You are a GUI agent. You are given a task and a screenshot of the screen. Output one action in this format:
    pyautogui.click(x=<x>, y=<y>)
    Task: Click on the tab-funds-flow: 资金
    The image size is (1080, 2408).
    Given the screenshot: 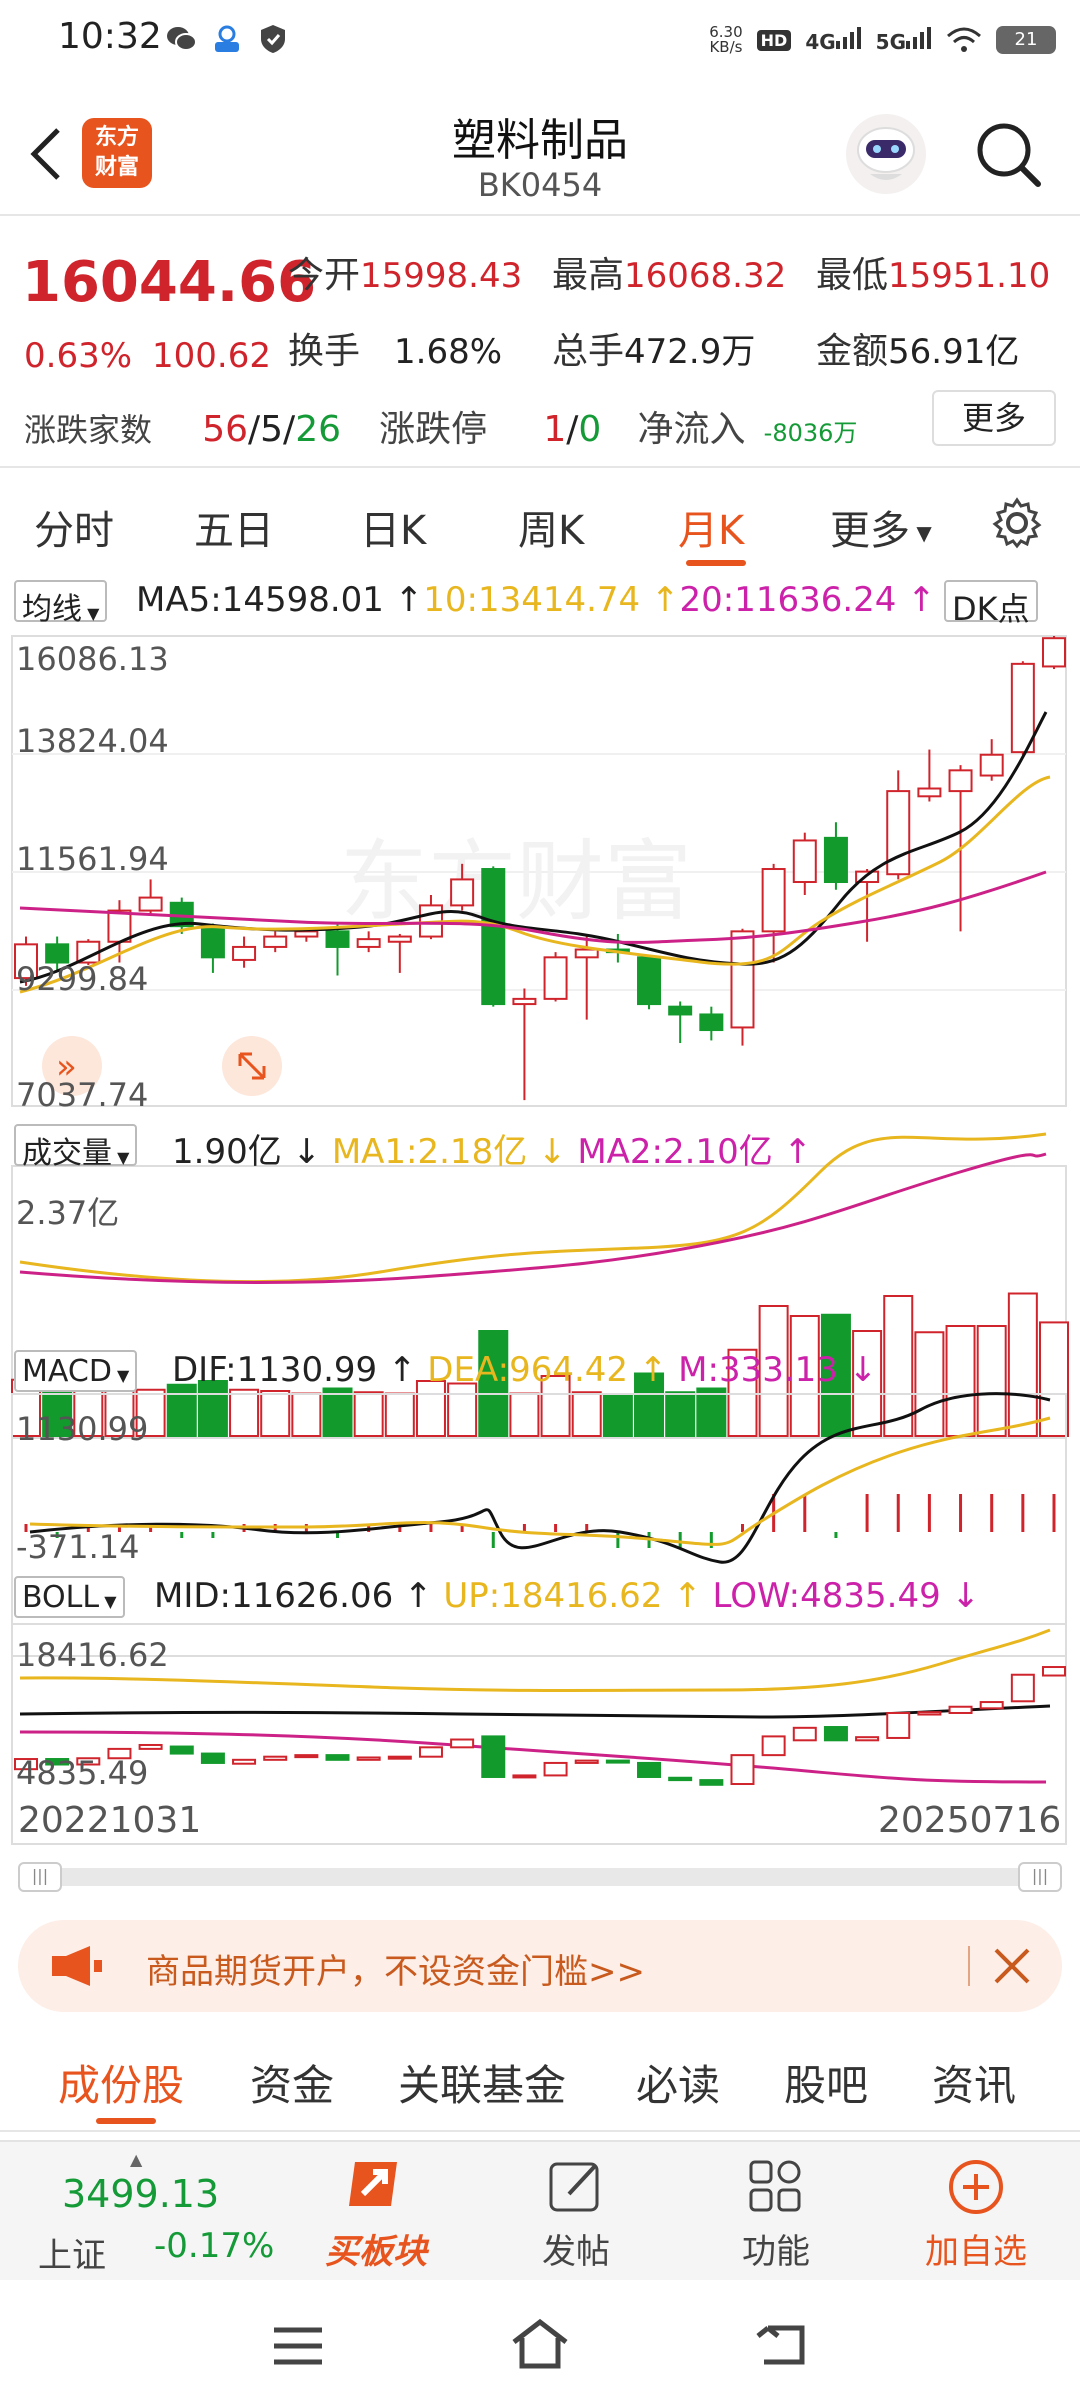 What is the action you would take?
    pyautogui.click(x=292, y=2085)
    